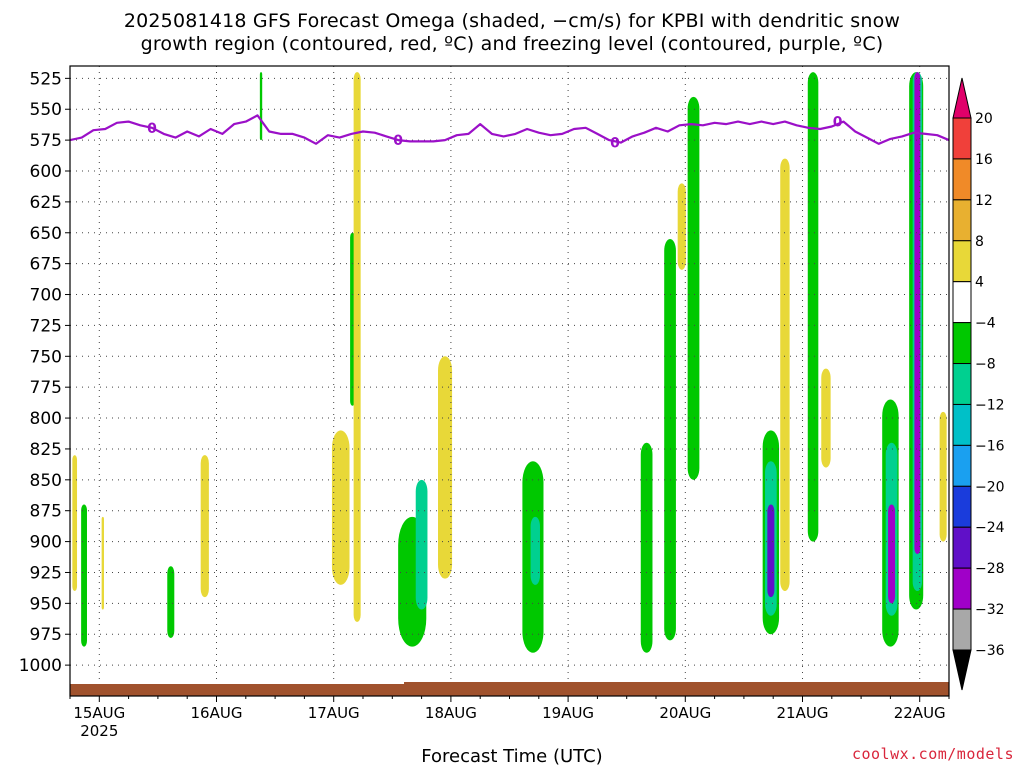  What do you see at coordinates (984, 160) in the screenshot?
I see `colorbar-label: 16` at bounding box center [984, 160].